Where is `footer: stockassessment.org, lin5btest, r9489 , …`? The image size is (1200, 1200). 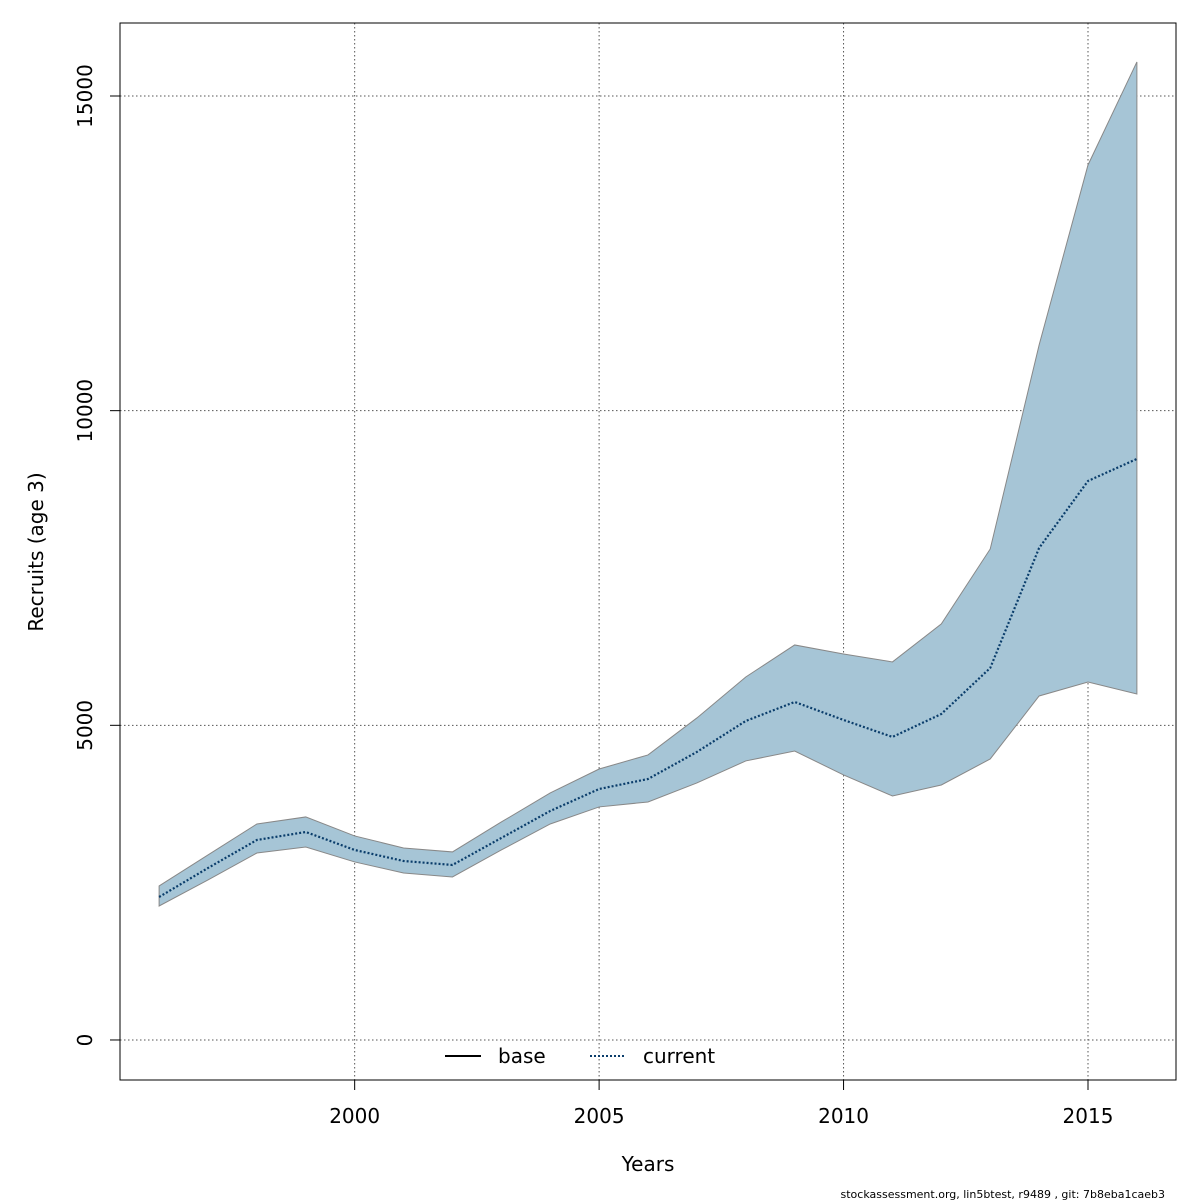 footer: stockassessment.org, lin5btest, r9489 , … is located at coordinates (1003, 1194).